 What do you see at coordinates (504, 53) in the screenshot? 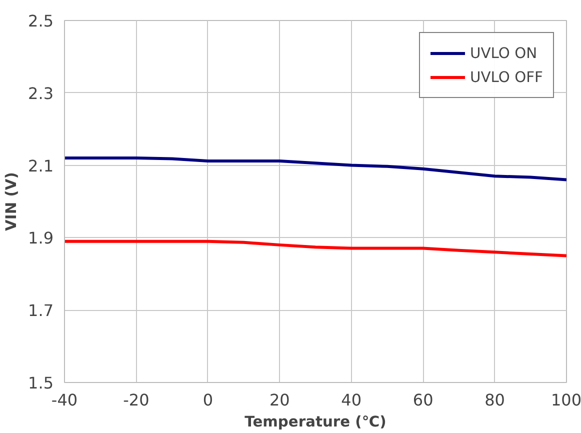
I see `legend-label: UVLO ON` at bounding box center [504, 53].